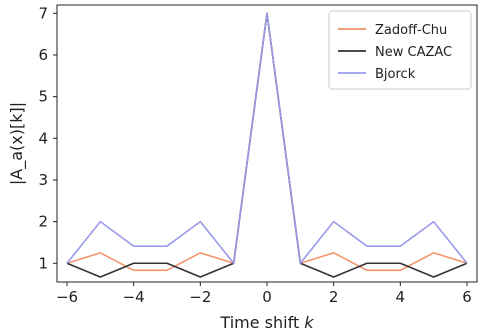 The width and height of the screenshot is (481, 331). Describe the element at coordinates (200, 297) in the screenshot. I see `x-tick-label: −2` at that location.